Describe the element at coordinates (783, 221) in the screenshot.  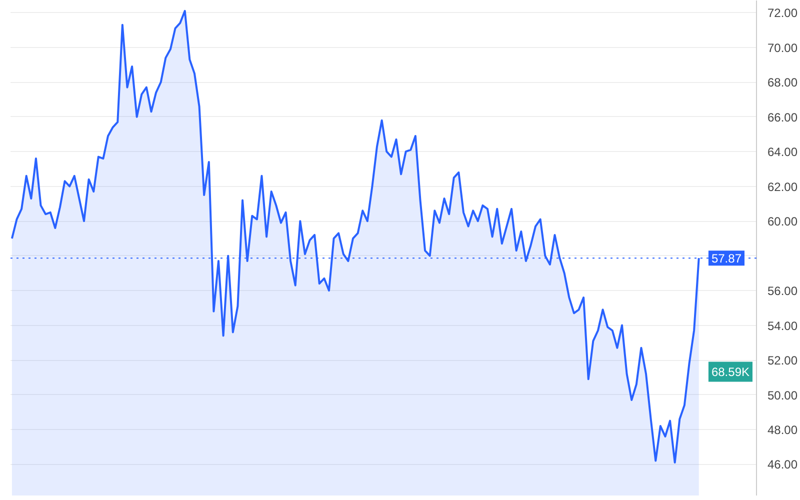
I see `y-tick-label: 60.00` at that location.